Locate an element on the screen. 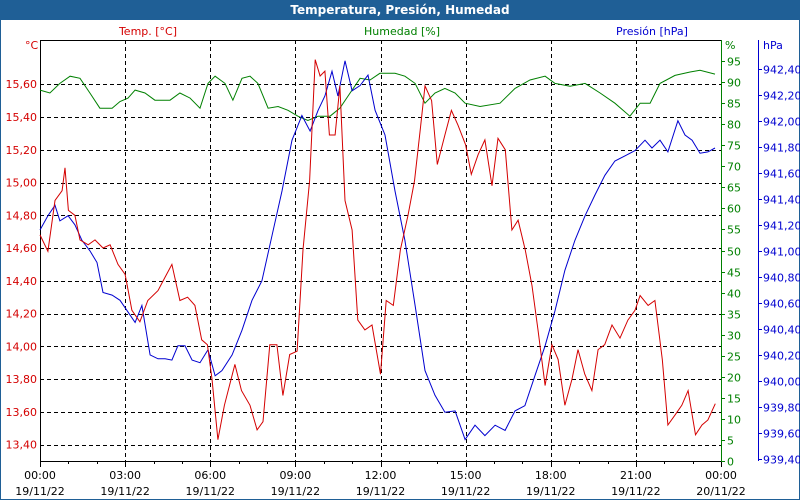 This screenshot has height=500, width=800. pressure-tick-label: 941,40 is located at coordinates (781, 200).